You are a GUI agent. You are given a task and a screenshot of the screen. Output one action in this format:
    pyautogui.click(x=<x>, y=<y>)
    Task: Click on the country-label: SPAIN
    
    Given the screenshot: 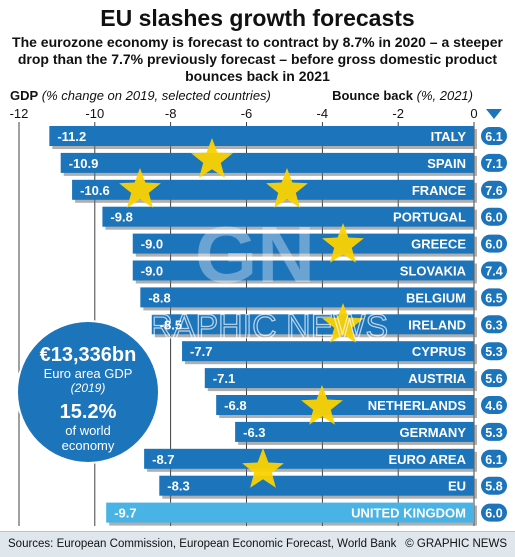 What is the action you would take?
    pyautogui.click(x=446, y=163)
    